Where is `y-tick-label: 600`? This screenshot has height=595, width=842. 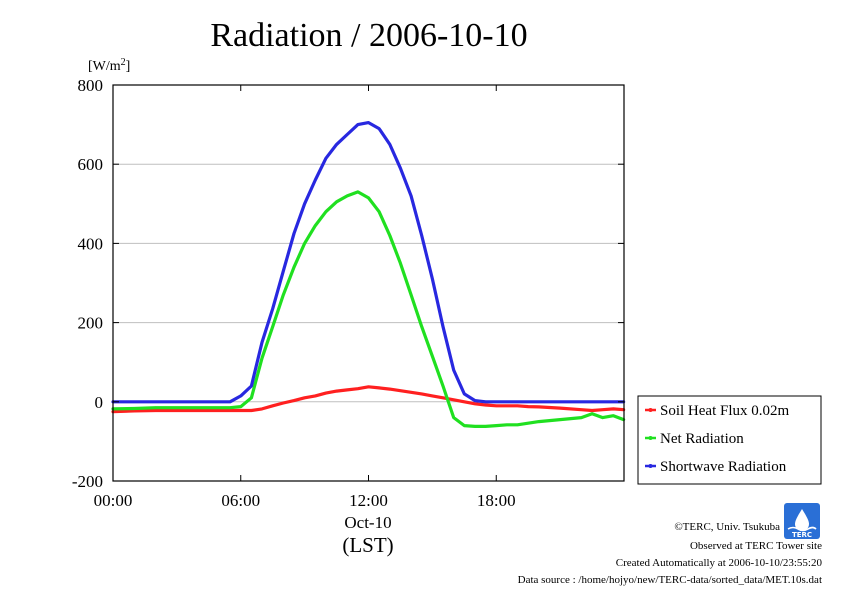
y-tick-label: 600 is located at coordinates (91, 164).